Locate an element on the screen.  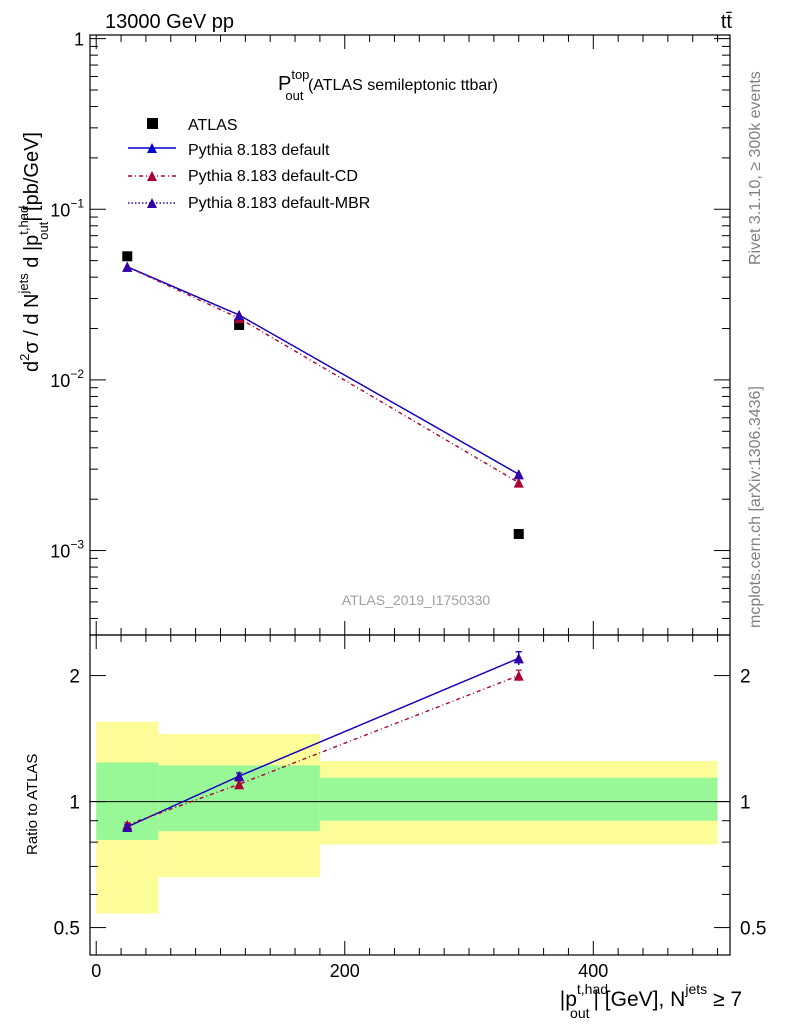
rivet-label: Rivet 3.1.10, ≥ 300k events is located at coordinates (755, 168).